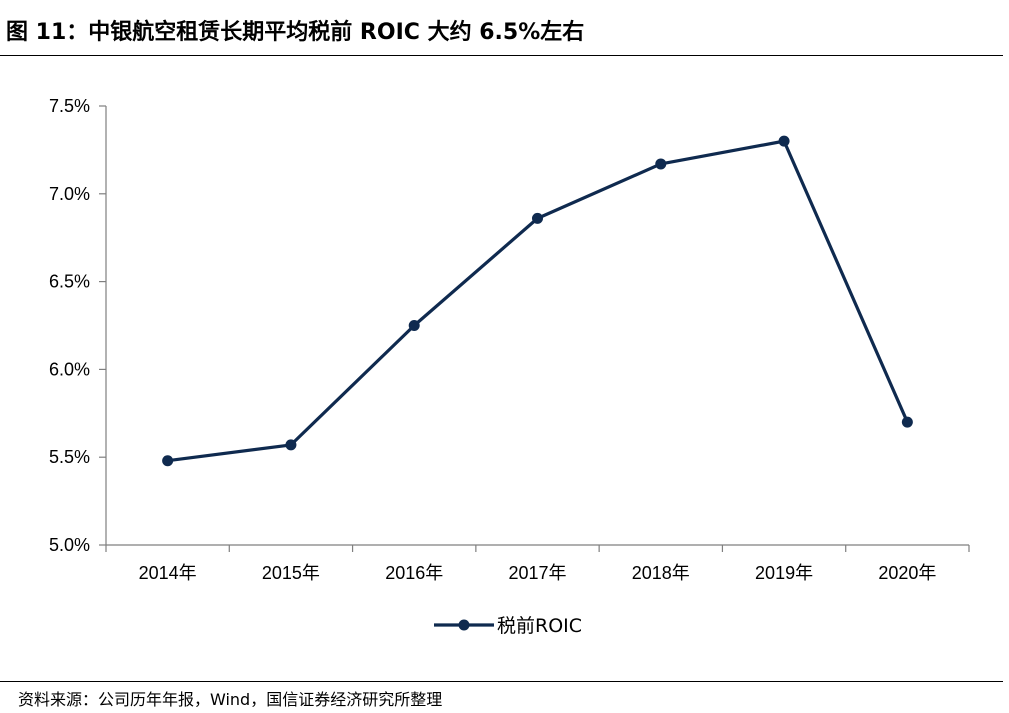 This screenshot has height=713, width=1009. I want to click on y-tick-label: 7.5%, so click(69, 106).